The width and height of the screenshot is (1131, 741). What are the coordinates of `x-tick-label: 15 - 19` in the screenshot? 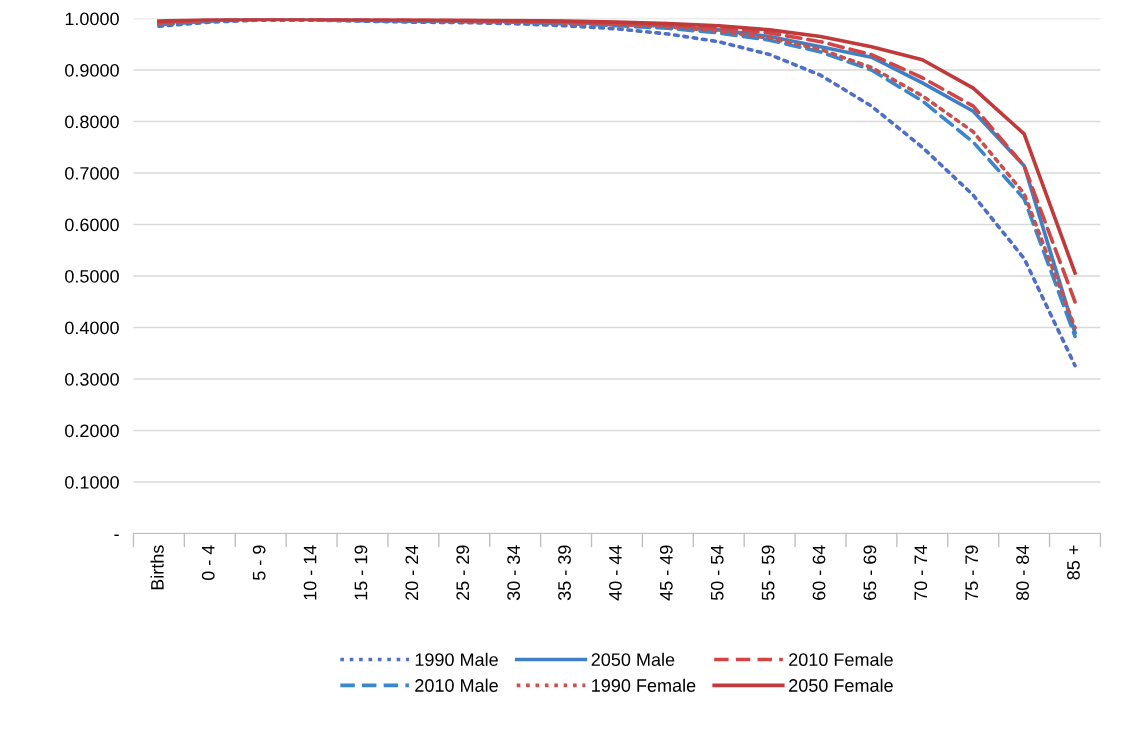 It's located at (361, 572).